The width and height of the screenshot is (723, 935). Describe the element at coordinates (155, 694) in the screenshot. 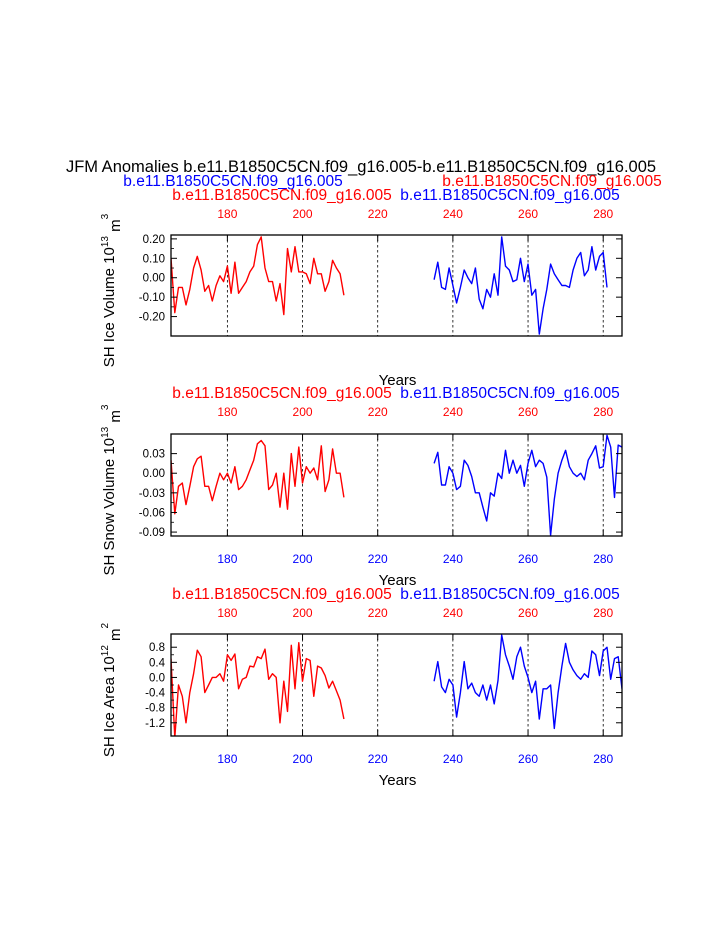

I see `y-tick-label: -0.4` at that location.